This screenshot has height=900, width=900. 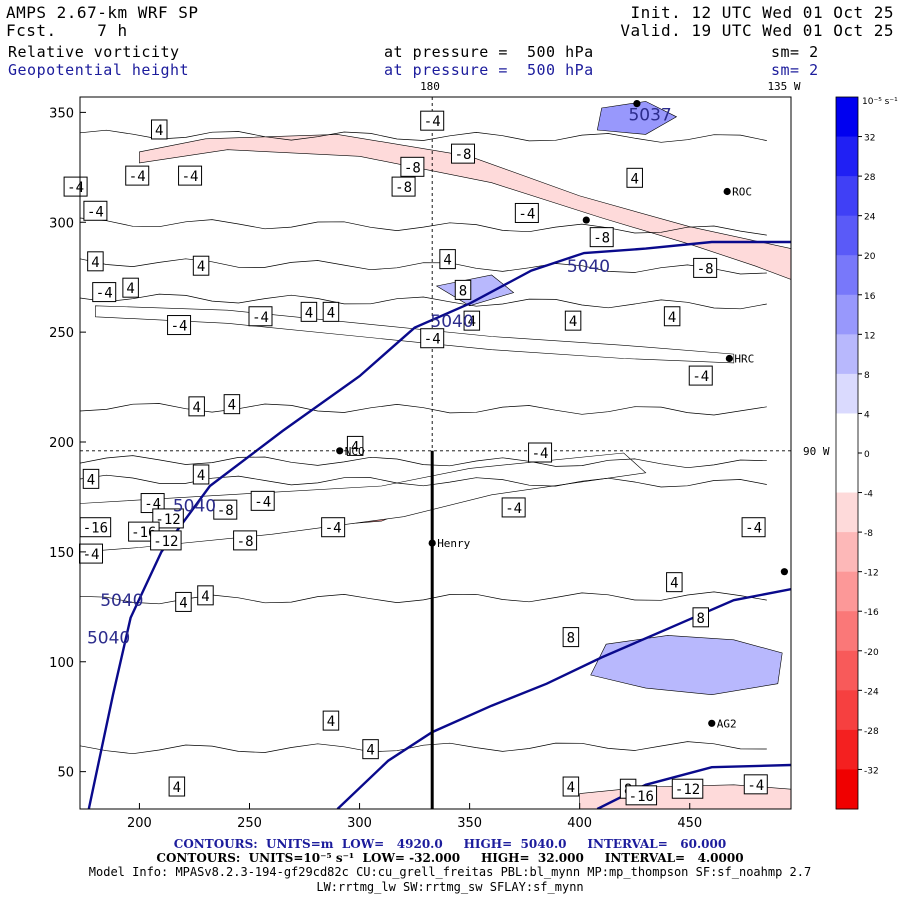 I want to click on vorticity-label-text: -12, so click(x=165, y=542).